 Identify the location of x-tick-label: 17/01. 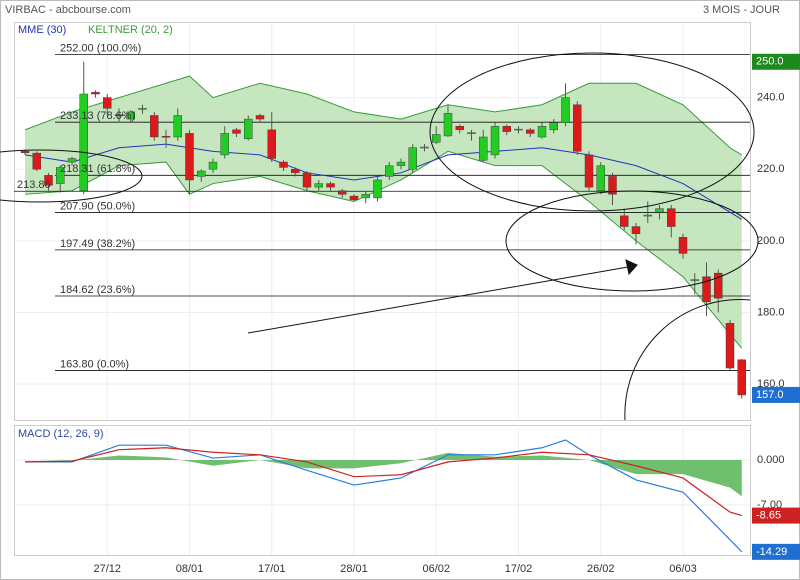
(272, 569).